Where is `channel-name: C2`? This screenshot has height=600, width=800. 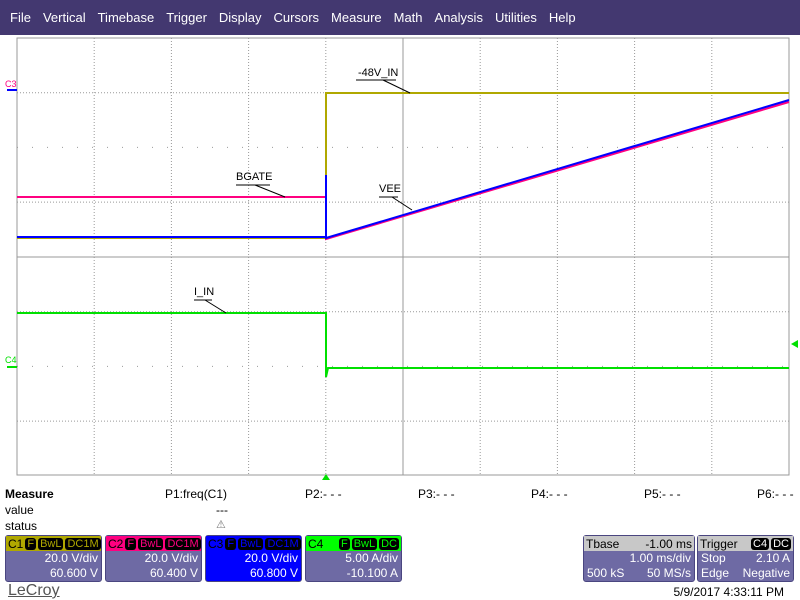 channel-name: C2 is located at coordinates (116, 543).